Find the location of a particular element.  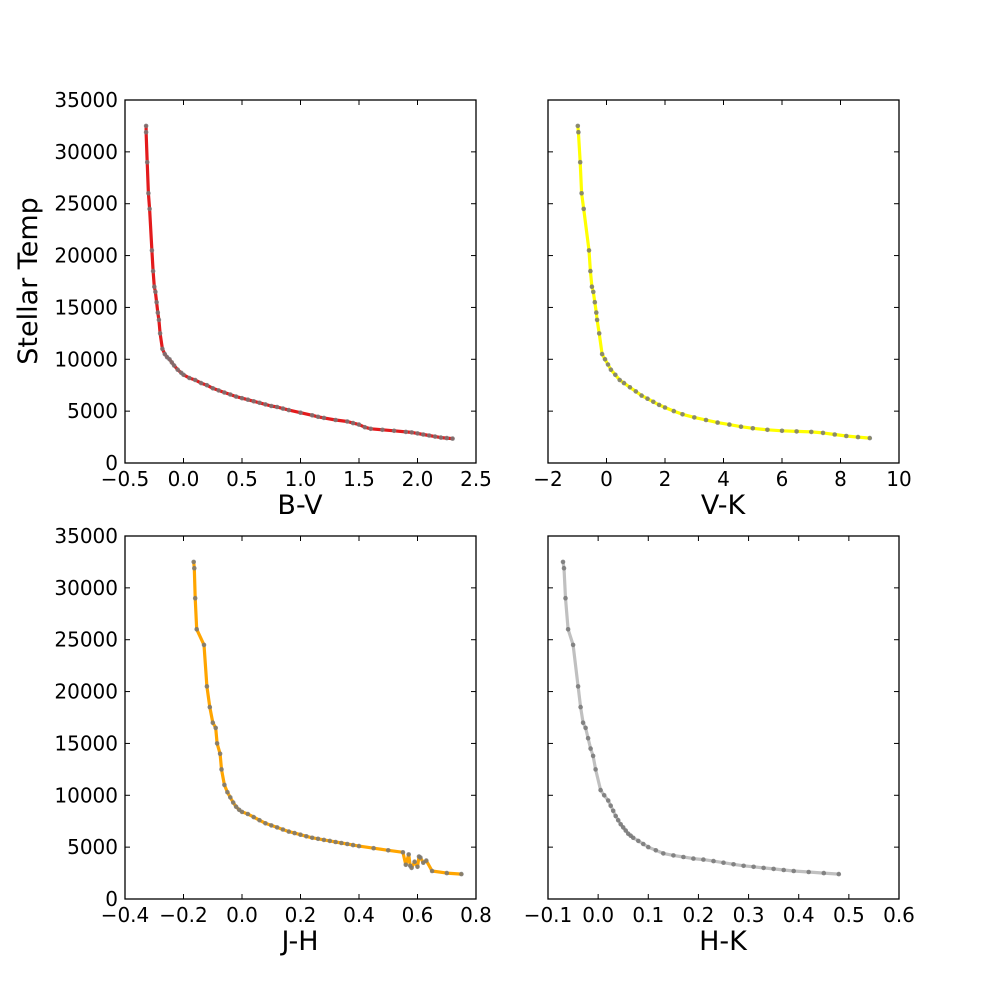

bv-y-tick-label: 20000 is located at coordinates (86, 256).